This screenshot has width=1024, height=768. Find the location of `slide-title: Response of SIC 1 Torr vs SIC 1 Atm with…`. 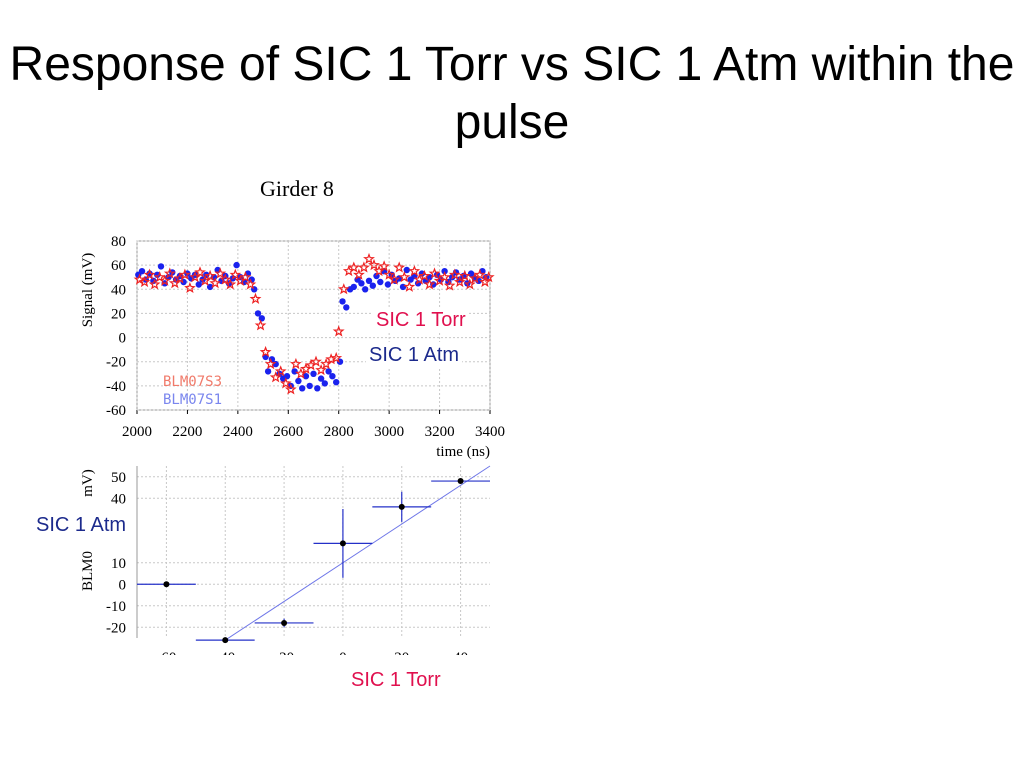

slide-title: Response of SIC 1 Torr vs SIC 1 Atm with… is located at coordinates (512, 93).